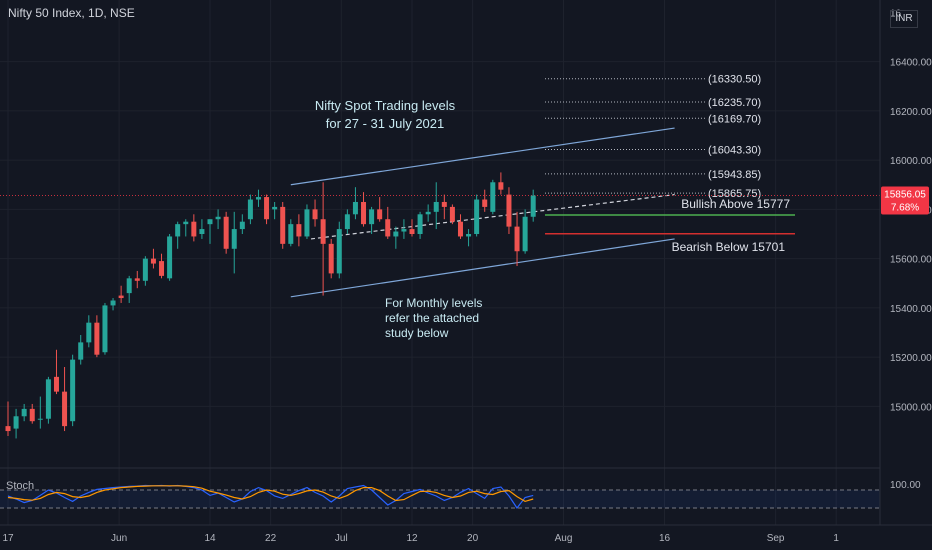  I want to click on channel-lower-line, so click(482, 268).